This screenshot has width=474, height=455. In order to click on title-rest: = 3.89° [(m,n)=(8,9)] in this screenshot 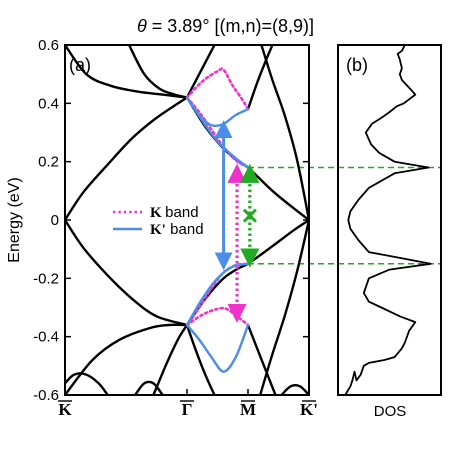, I will do `click(230, 26)`.